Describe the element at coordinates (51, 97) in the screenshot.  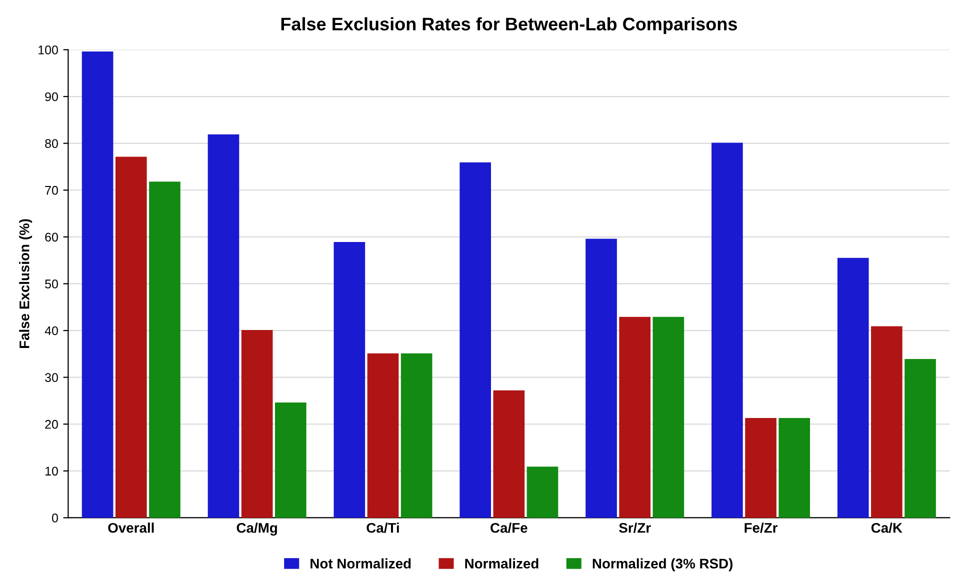
I see `y-tick-label: 90` at that location.